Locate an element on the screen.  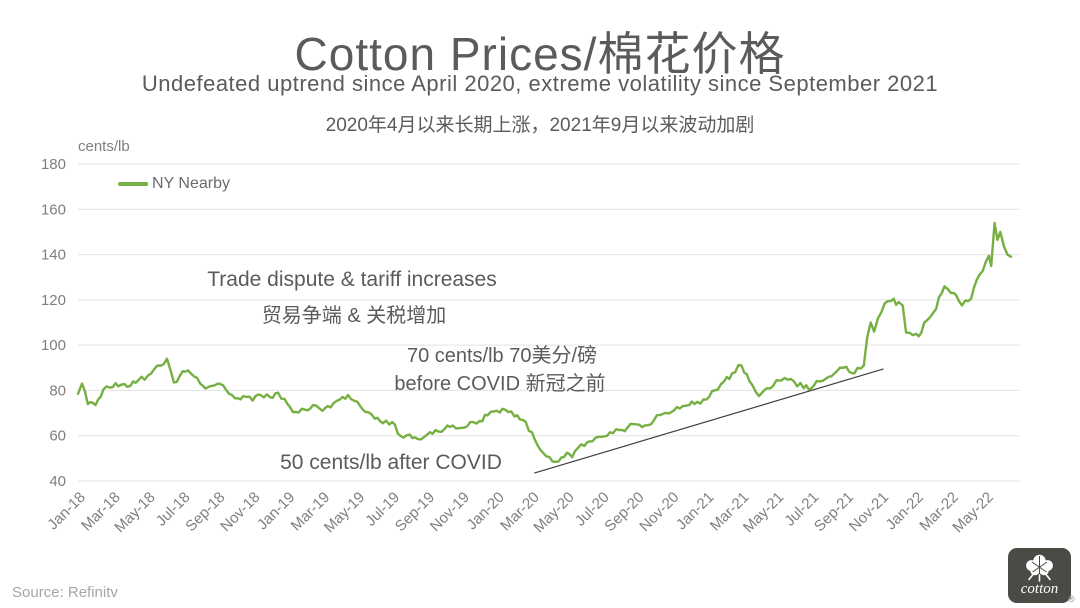
y-axis-label-160: 160 is located at coordinates (53, 209).